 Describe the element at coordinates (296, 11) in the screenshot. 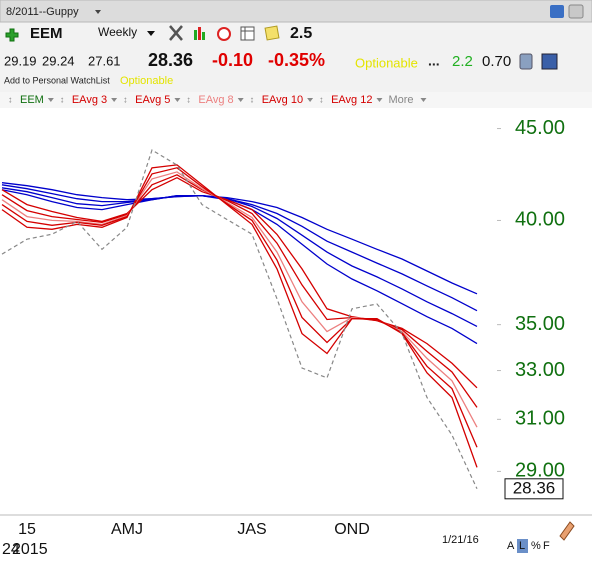

I see `title-bar` at that location.